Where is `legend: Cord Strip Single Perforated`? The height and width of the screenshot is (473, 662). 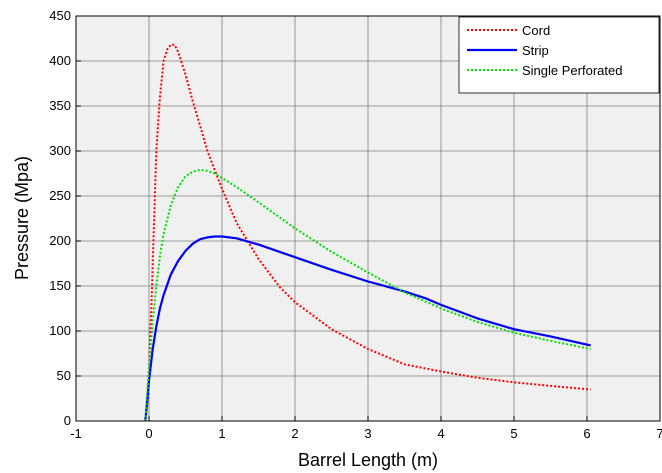
legend: Cord Strip Single Perforated is located at coordinates (559, 55).